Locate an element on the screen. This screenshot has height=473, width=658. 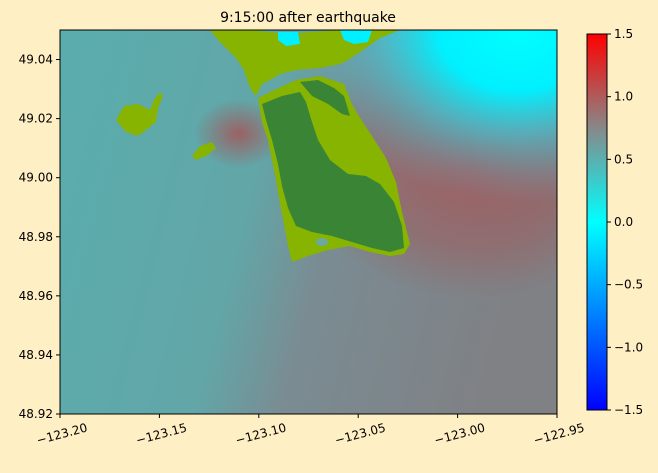
park-lake is located at coordinates (322, 242).